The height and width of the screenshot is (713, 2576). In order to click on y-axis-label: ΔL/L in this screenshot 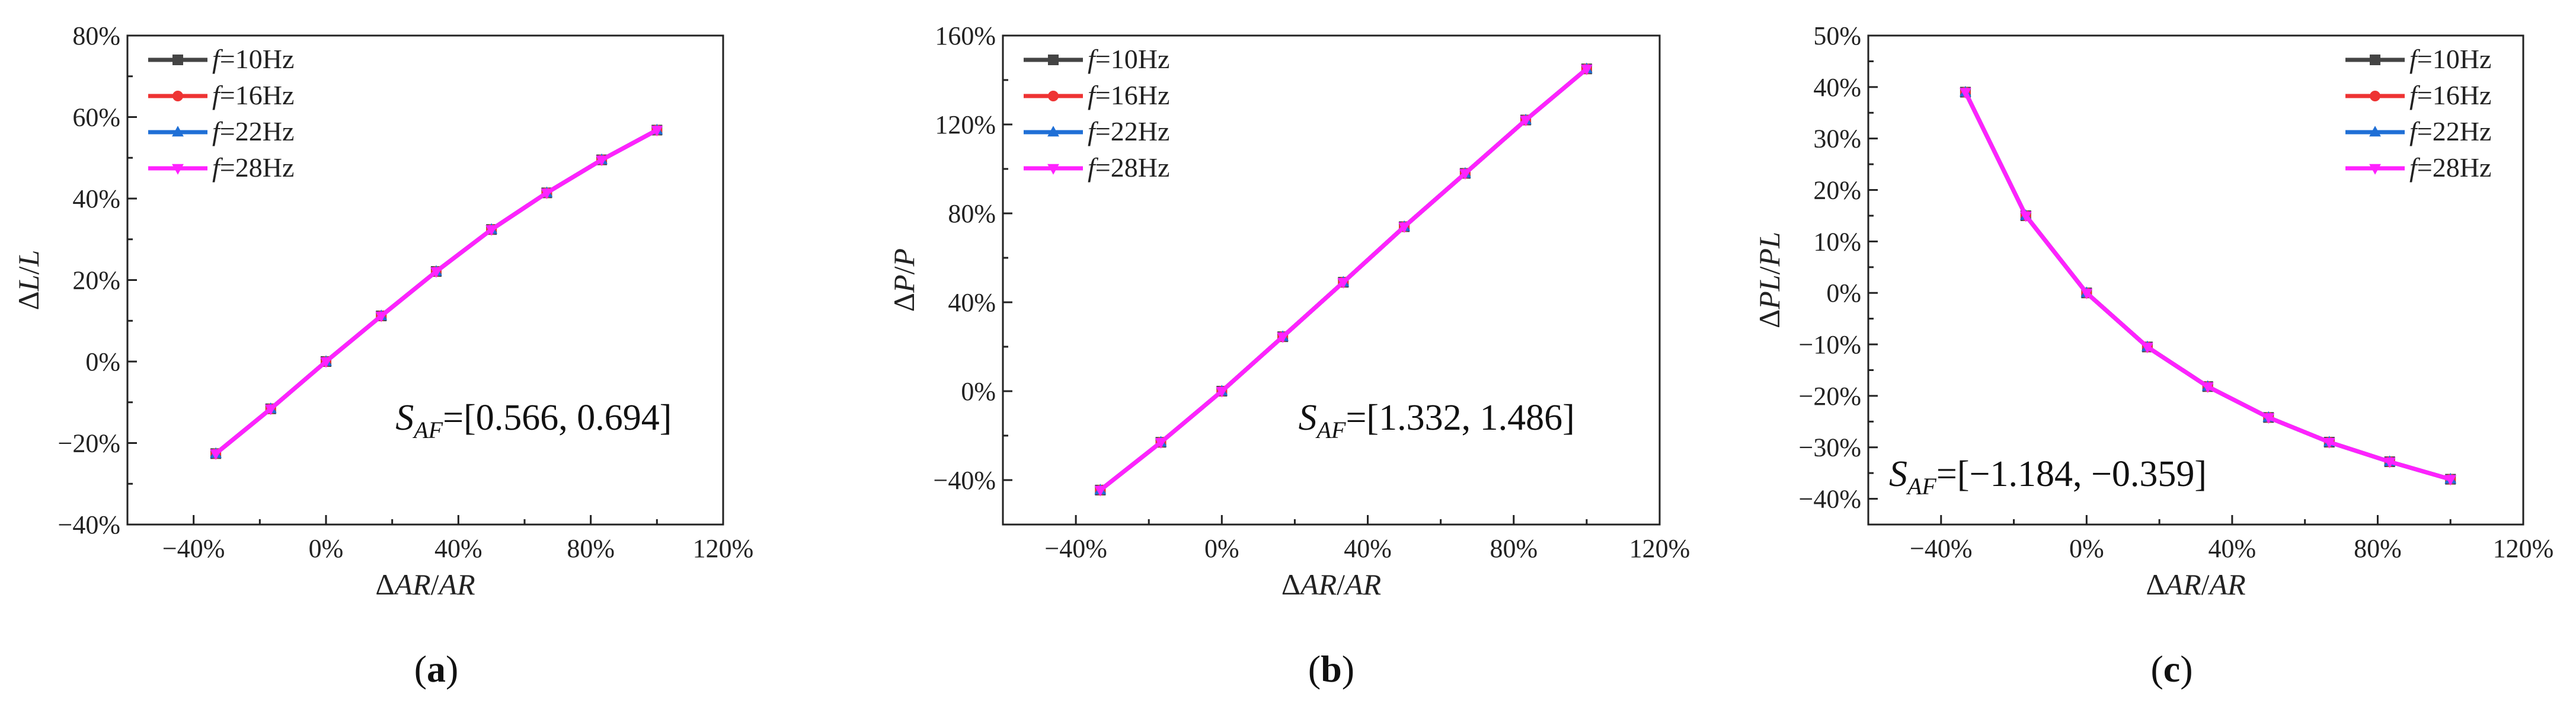, I will do `click(28, 280)`.